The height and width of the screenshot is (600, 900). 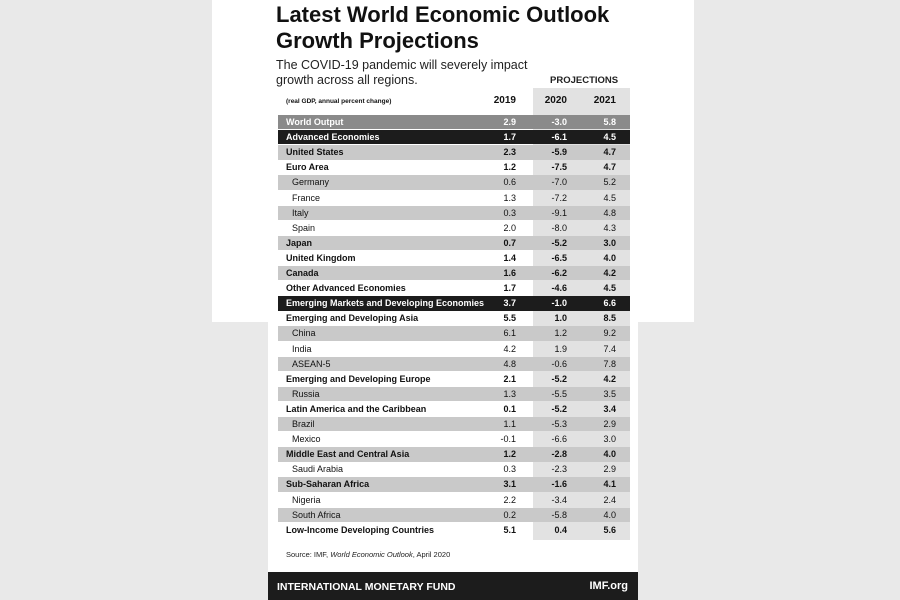 I want to click on table-row: Japan 0.7 -5.2 3.0, so click(x=454, y=243).